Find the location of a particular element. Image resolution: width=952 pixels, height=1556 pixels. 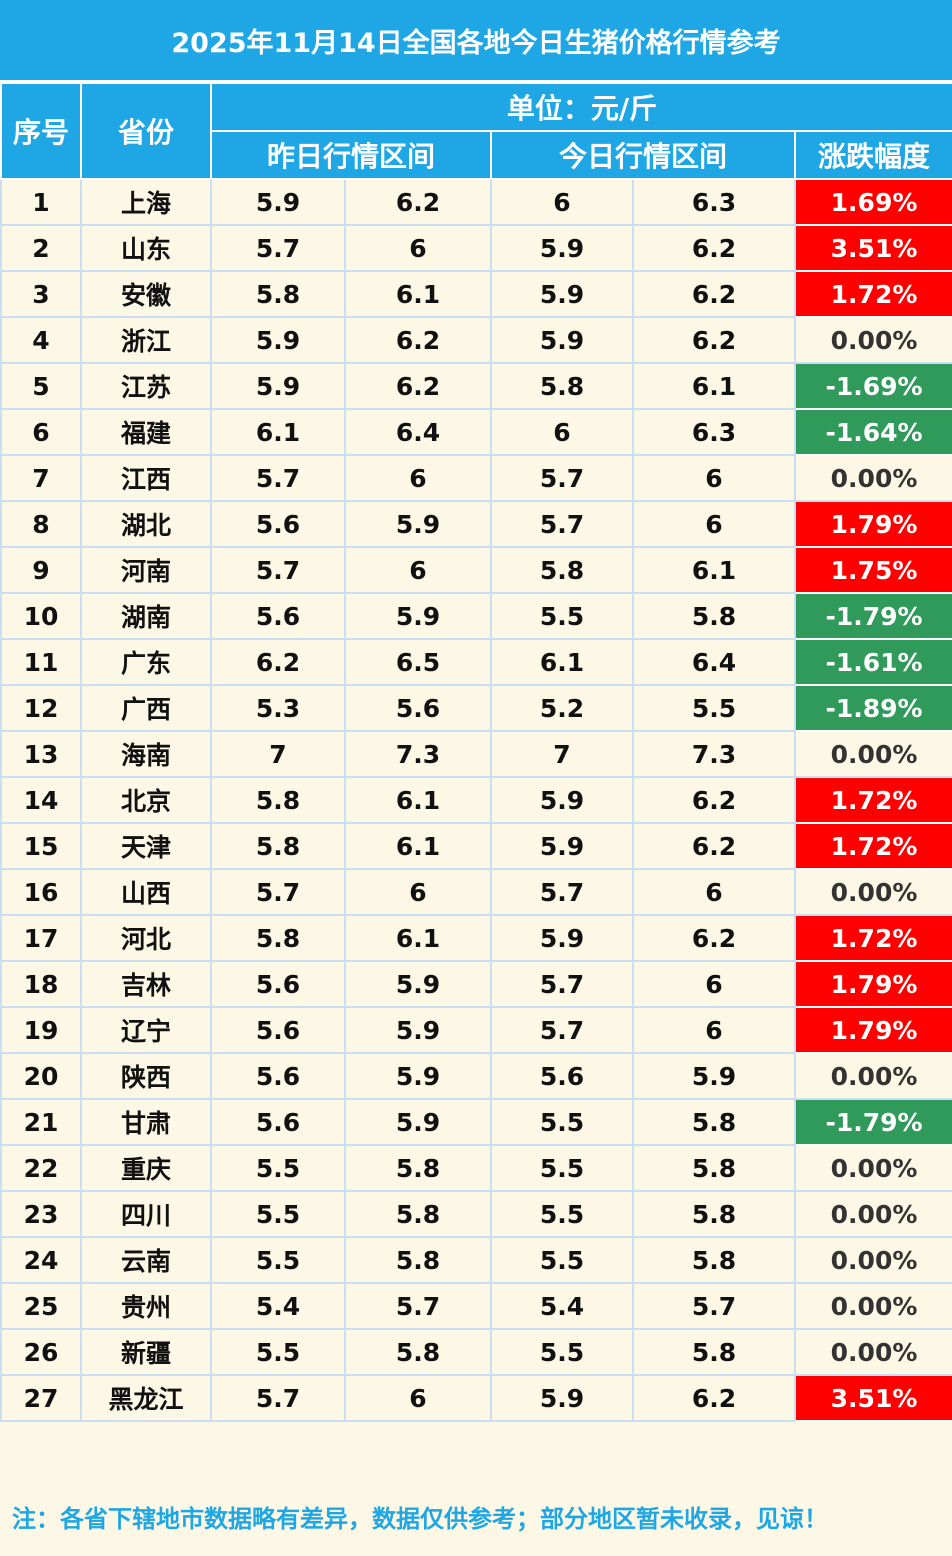

footnote: 注：各省下辖地市数据略有差异，数据仅供参考；部分地区暂未收录，见谅！ is located at coordinates (420, 1518).